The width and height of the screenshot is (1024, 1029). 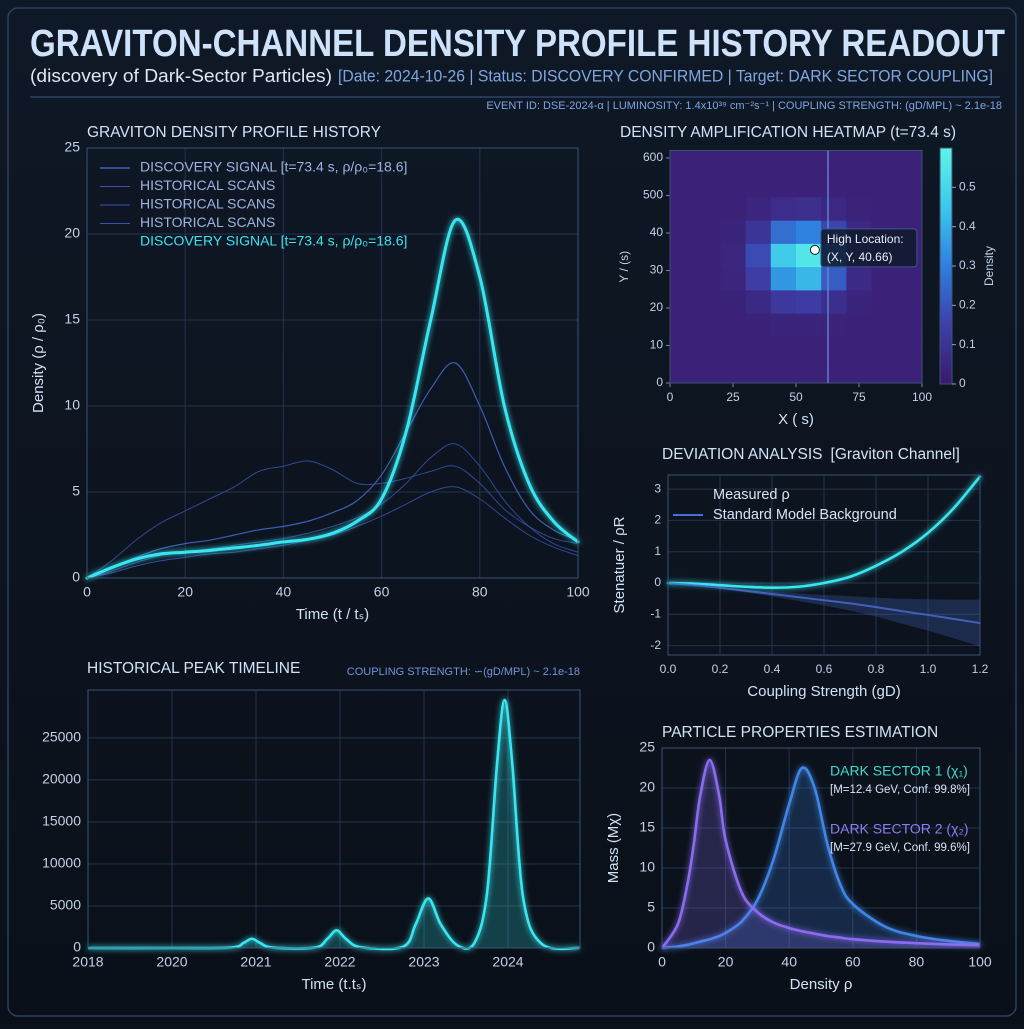 What do you see at coordinates (980, 669) in the screenshot?
I see `x-tick-label: 1.2` at bounding box center [980, 669].